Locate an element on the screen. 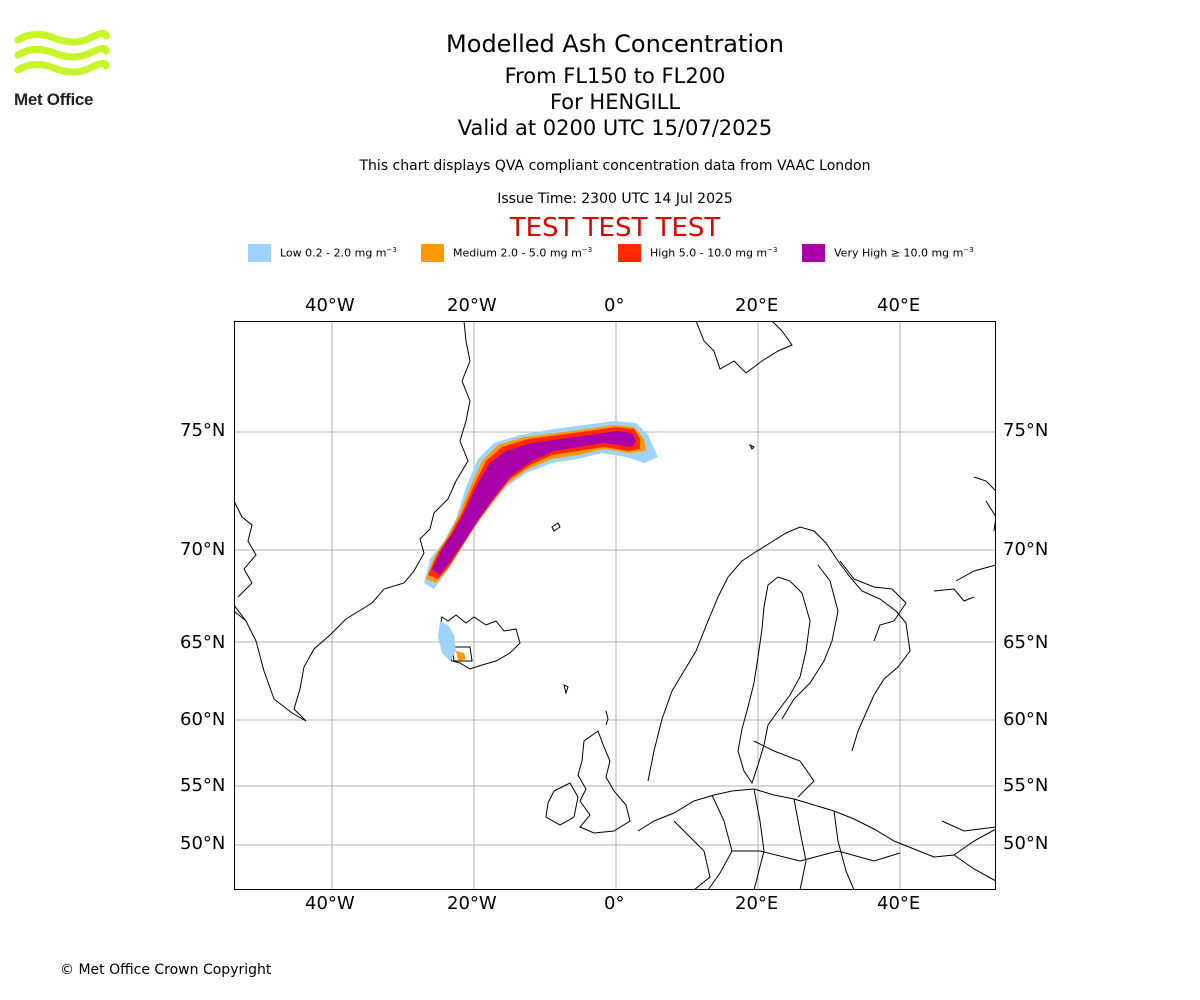 This screenshot has height=1000, width=1200. lat-label-left-60n: 60°N is located at coordinates (203, 719).